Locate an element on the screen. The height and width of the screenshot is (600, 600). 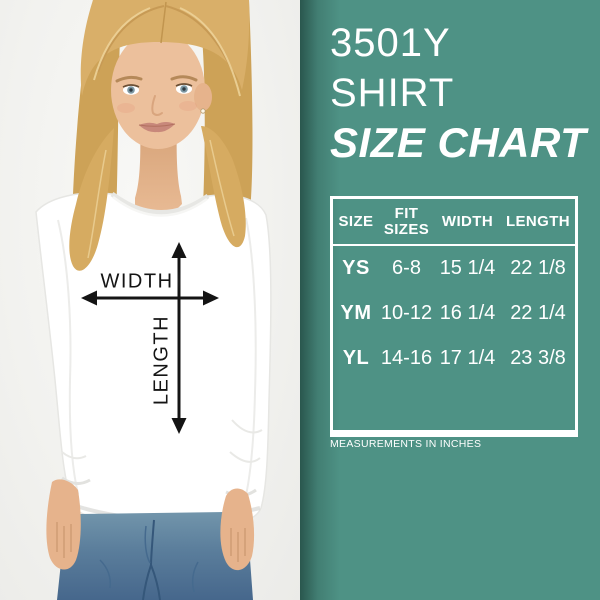
length-measure-label: LENGTH is located at coordinates (161, 360).